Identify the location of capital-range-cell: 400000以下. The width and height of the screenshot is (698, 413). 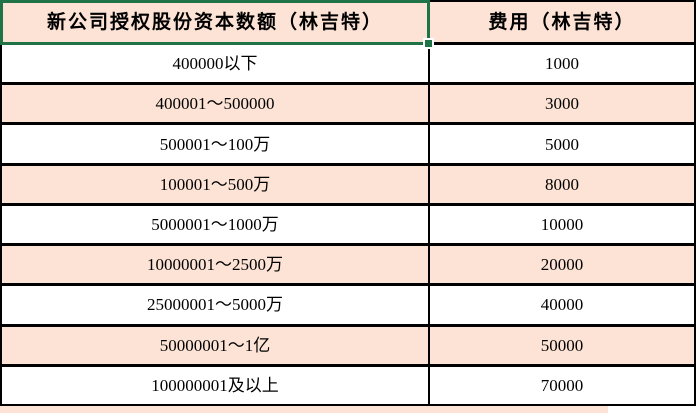
(215, 64).